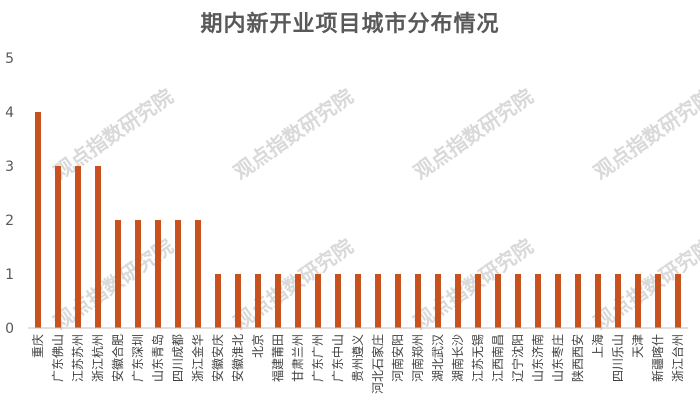 This screenshot has width=700, height=420. Describe the element at coordinates (138, 358) in the screenshot. I see `x-tick-label: 广东深圳` at that location.